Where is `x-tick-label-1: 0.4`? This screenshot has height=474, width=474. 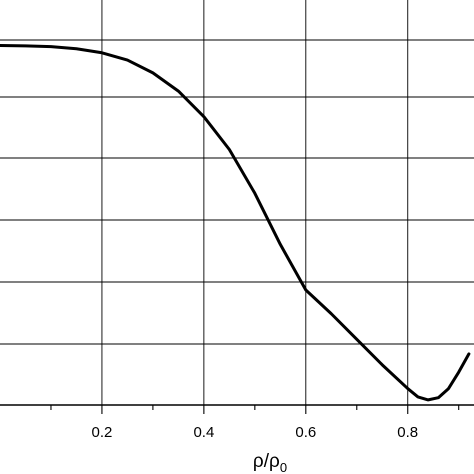 x-tick-label-1: 0.4 is located at coordinates (203, 432).